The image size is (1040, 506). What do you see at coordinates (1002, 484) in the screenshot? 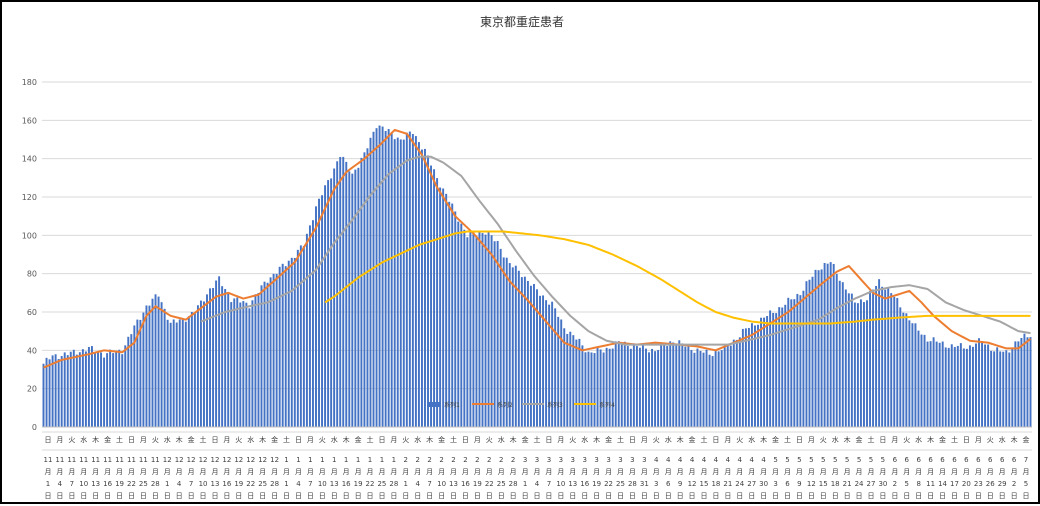
I see `x-day-label: 29` at bounding box center [1002, 484].